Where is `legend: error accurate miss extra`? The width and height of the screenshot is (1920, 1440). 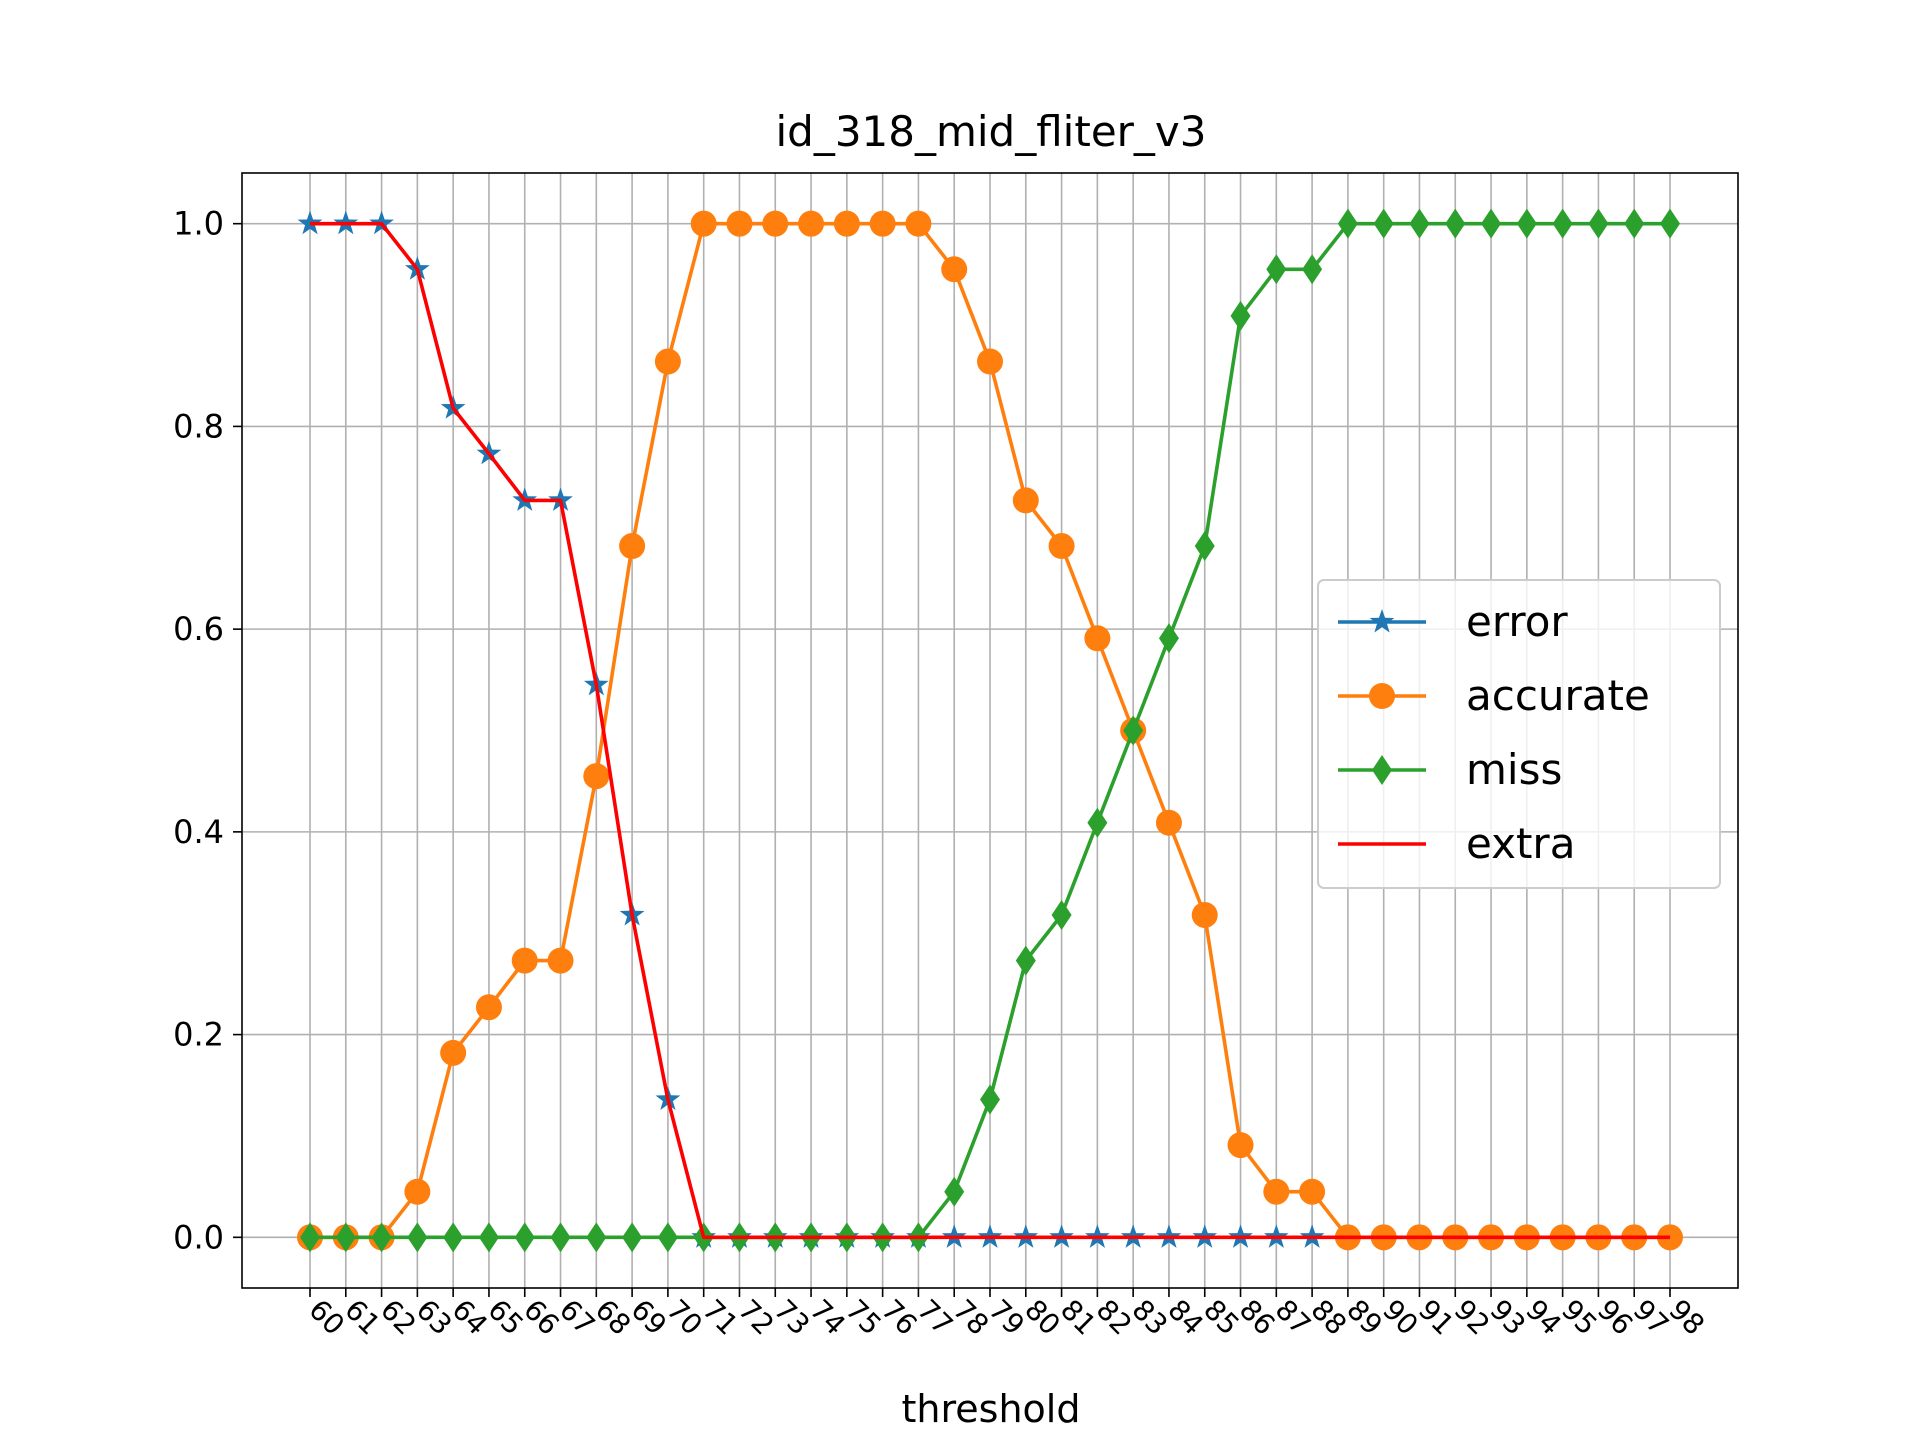 legend: error accurate miss extra is located at coordinates (1519, 734).